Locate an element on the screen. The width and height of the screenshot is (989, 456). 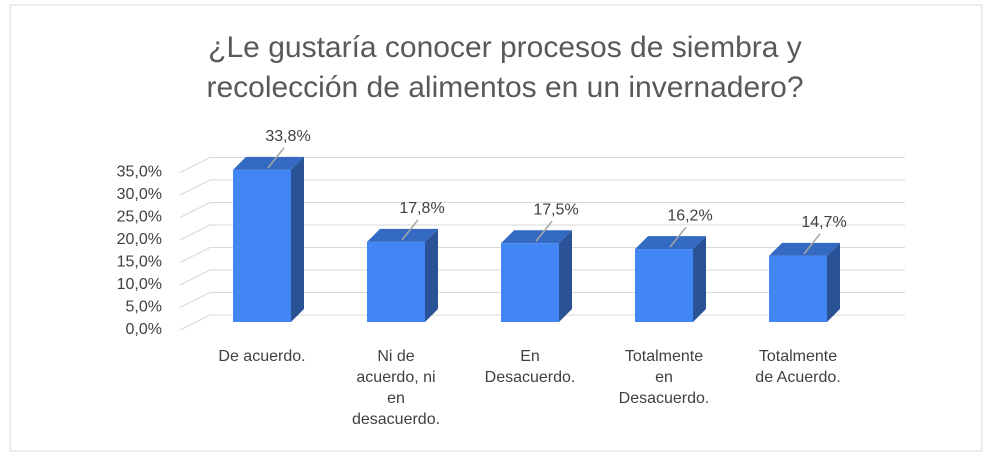
y-tick-label: 20,0% is located at coordinates (139, 239).